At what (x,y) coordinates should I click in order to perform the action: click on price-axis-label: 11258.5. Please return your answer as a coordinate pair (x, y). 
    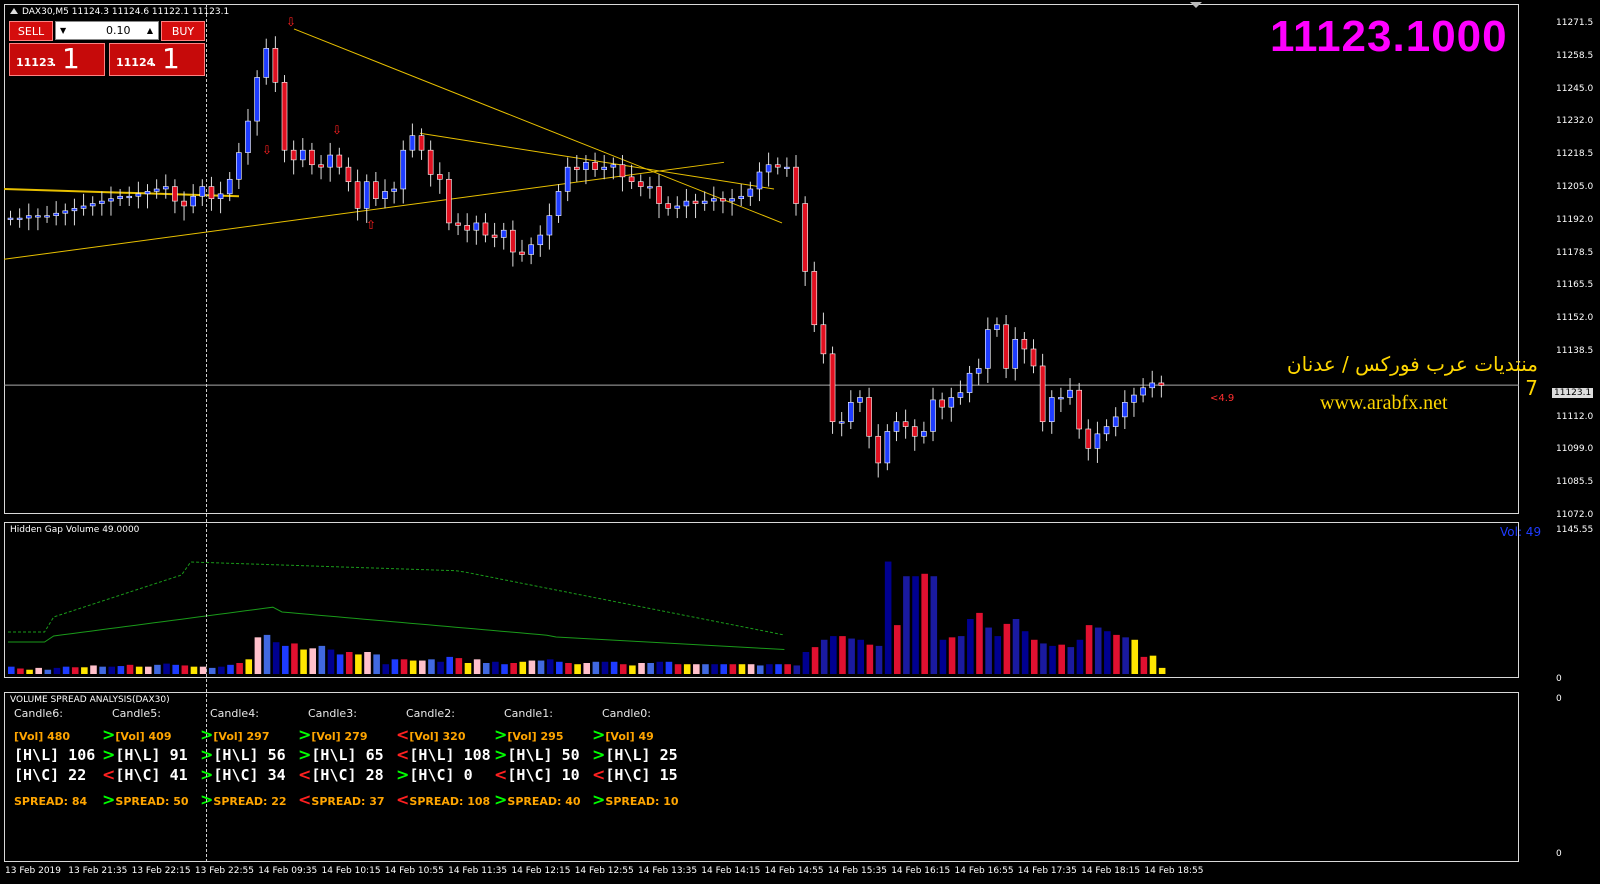
    Looking at the image, I should click on (1575, 55).